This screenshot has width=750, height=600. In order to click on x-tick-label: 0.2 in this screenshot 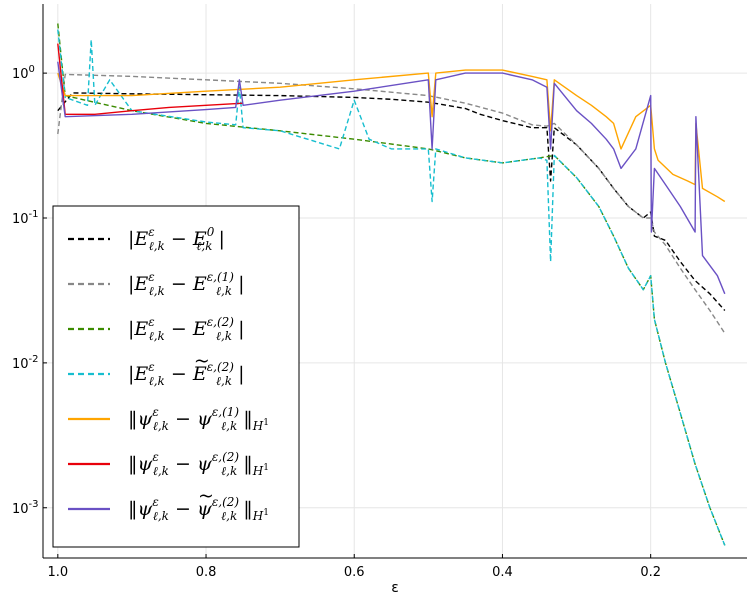, I will do `click(650, 572)`.